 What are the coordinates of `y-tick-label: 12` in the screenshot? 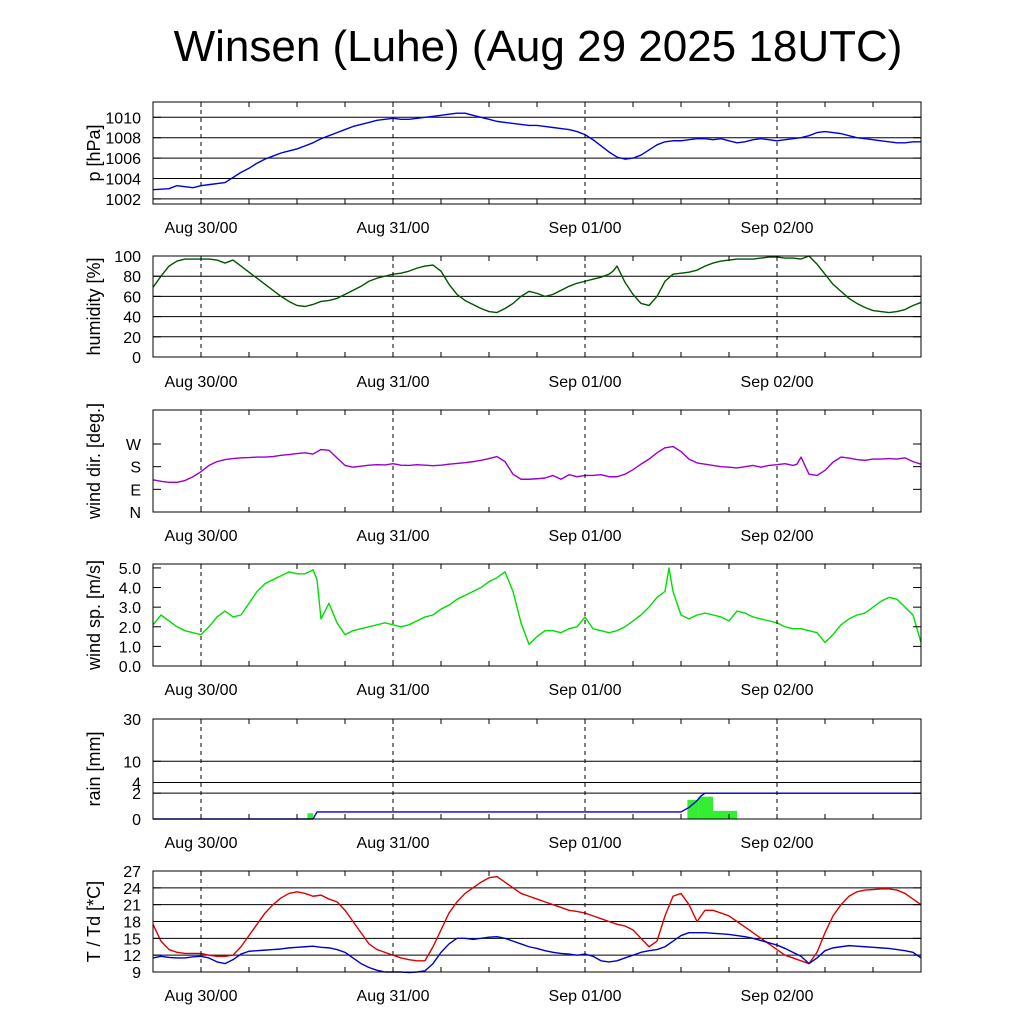 It's located at (132, 956).